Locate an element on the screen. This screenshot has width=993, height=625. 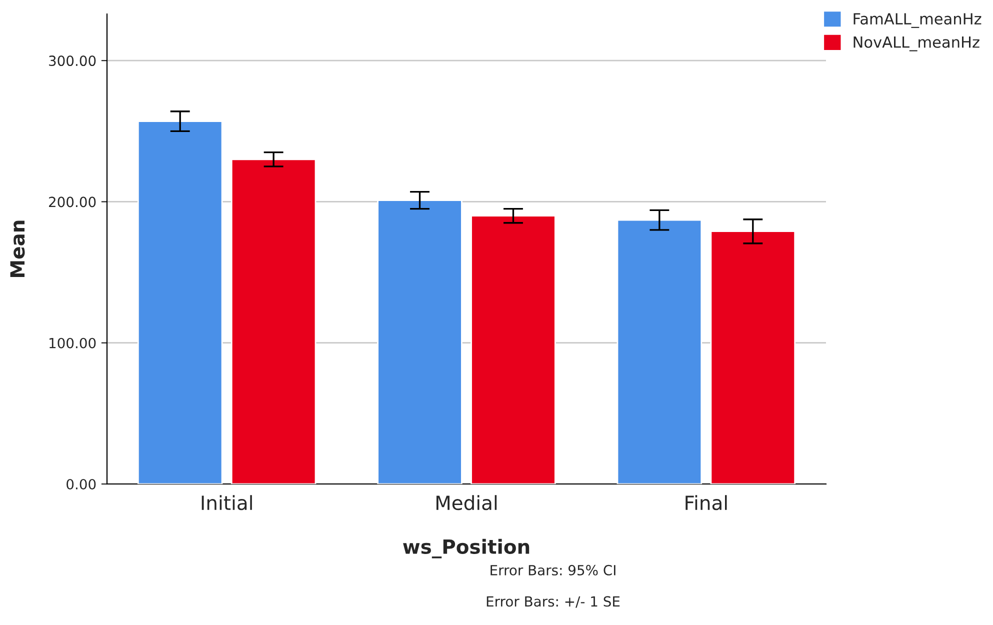
legend-label: FamALL_meanHz is located at coordinates (918, 20).